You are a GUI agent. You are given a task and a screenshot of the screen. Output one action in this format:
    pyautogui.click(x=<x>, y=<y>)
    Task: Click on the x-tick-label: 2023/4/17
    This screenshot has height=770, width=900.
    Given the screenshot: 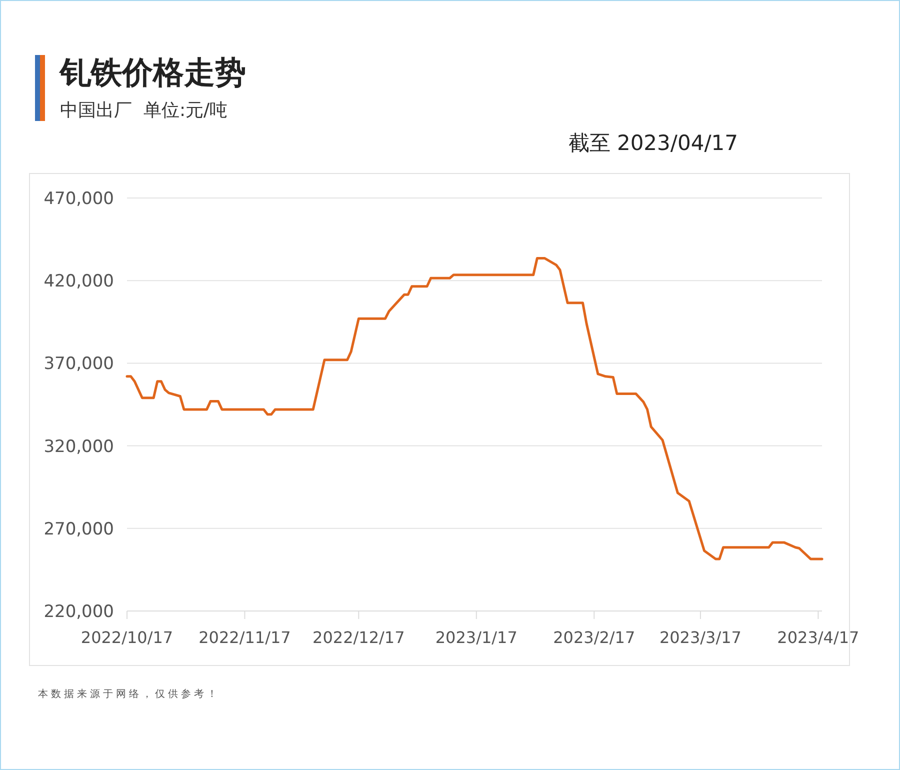 What is the action you would take?
    pyautogui.click(x=818, y=637)
    